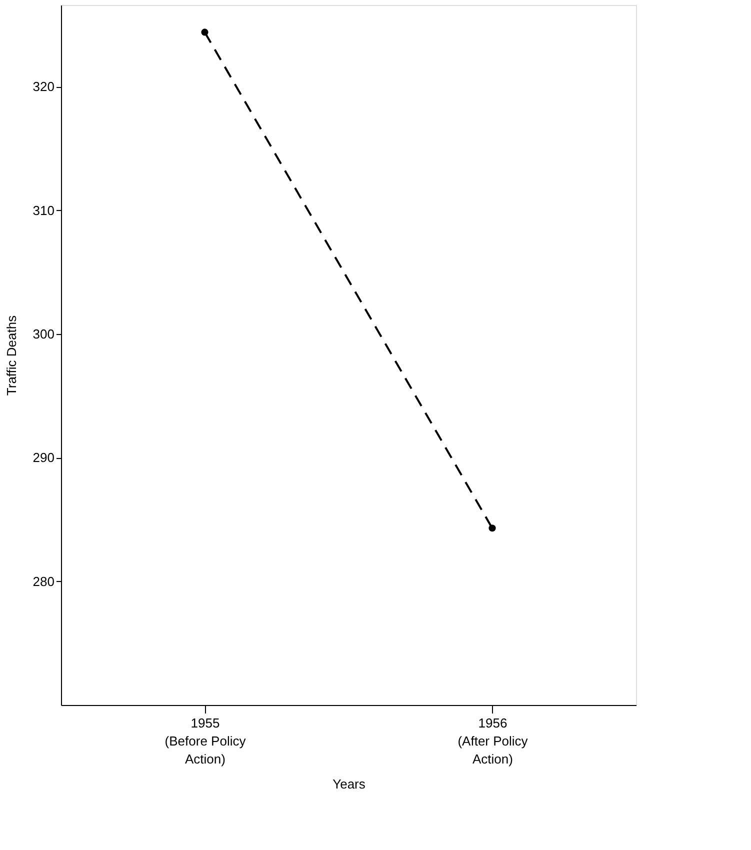 The image size is (751, 850). What do you see at coordinates (43, 210) in the screenshot?
I see `y-tick-label: 310` at bounding box center [43, 210].